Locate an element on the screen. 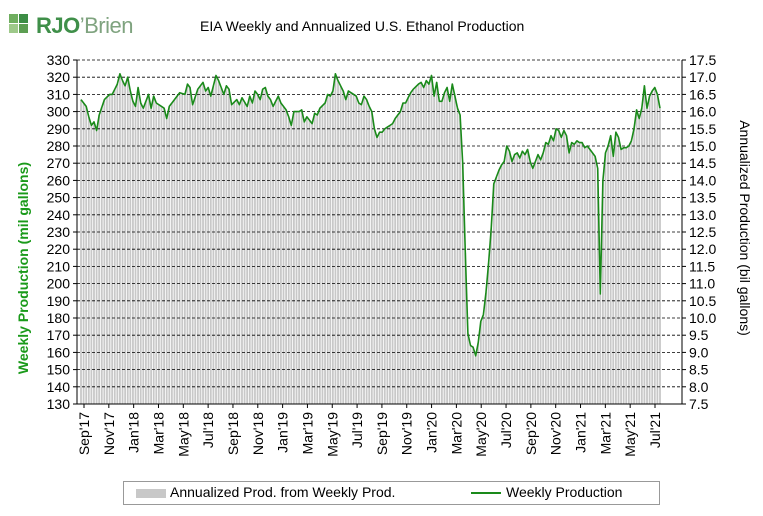 The height and width of the screenshot is (516, 763). y-right-tick-label: 9.0 is located at coordinates (699, 352).